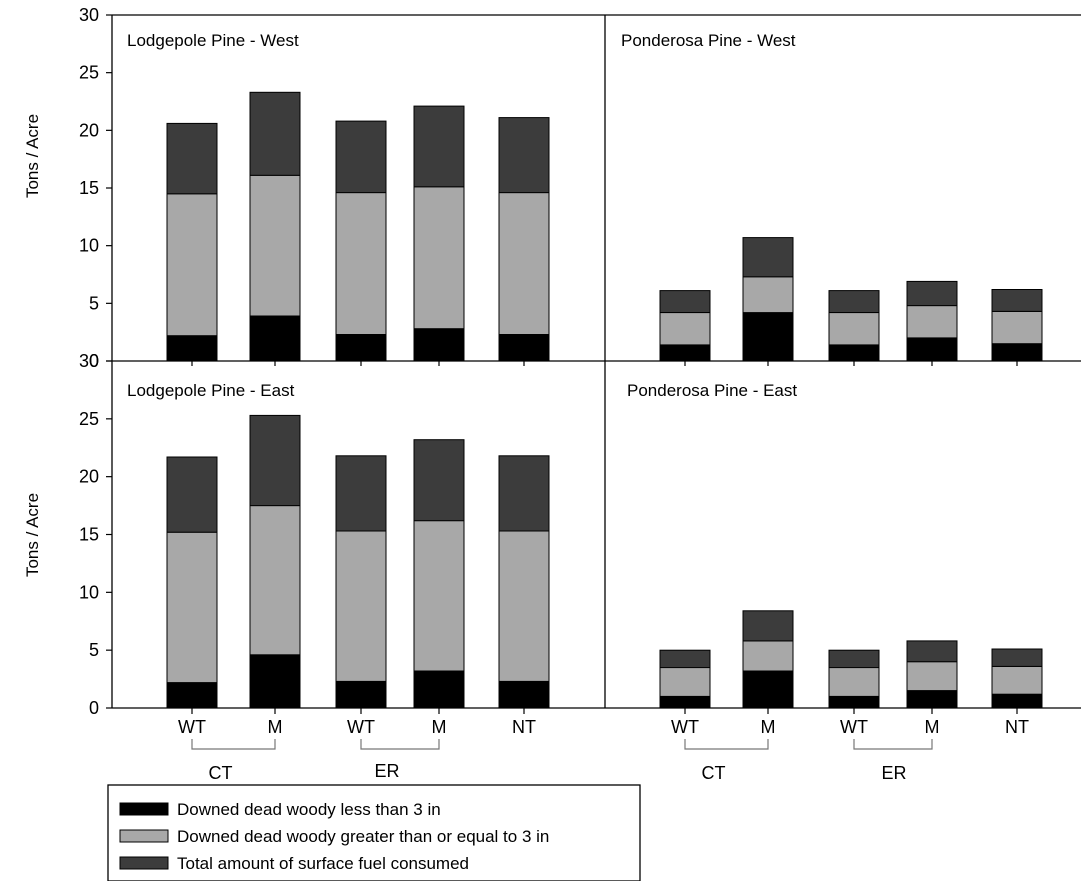  Describe the element at coordinates (89, 246) in the screenshot. I see `y-tick-label: 10` at that location.